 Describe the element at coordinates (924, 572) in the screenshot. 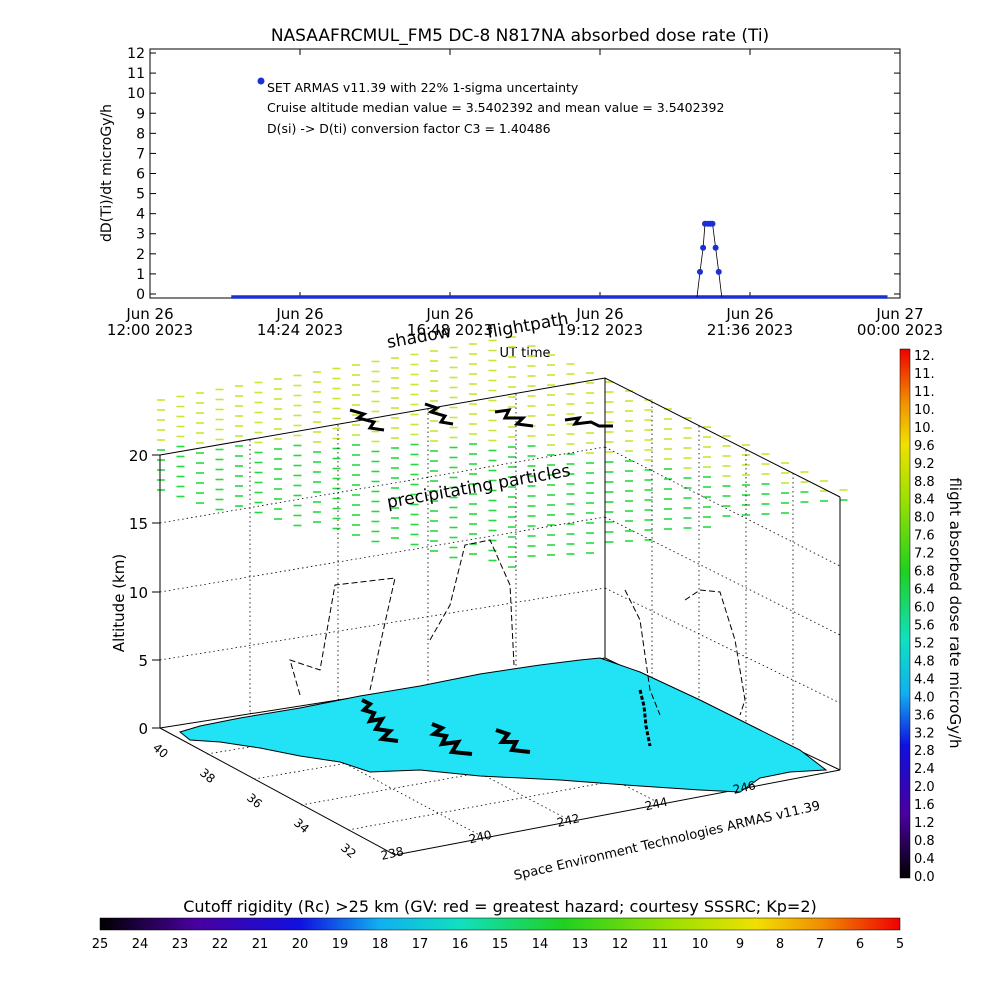

I see `dose-colorbar-tick: 6.8` at that location.